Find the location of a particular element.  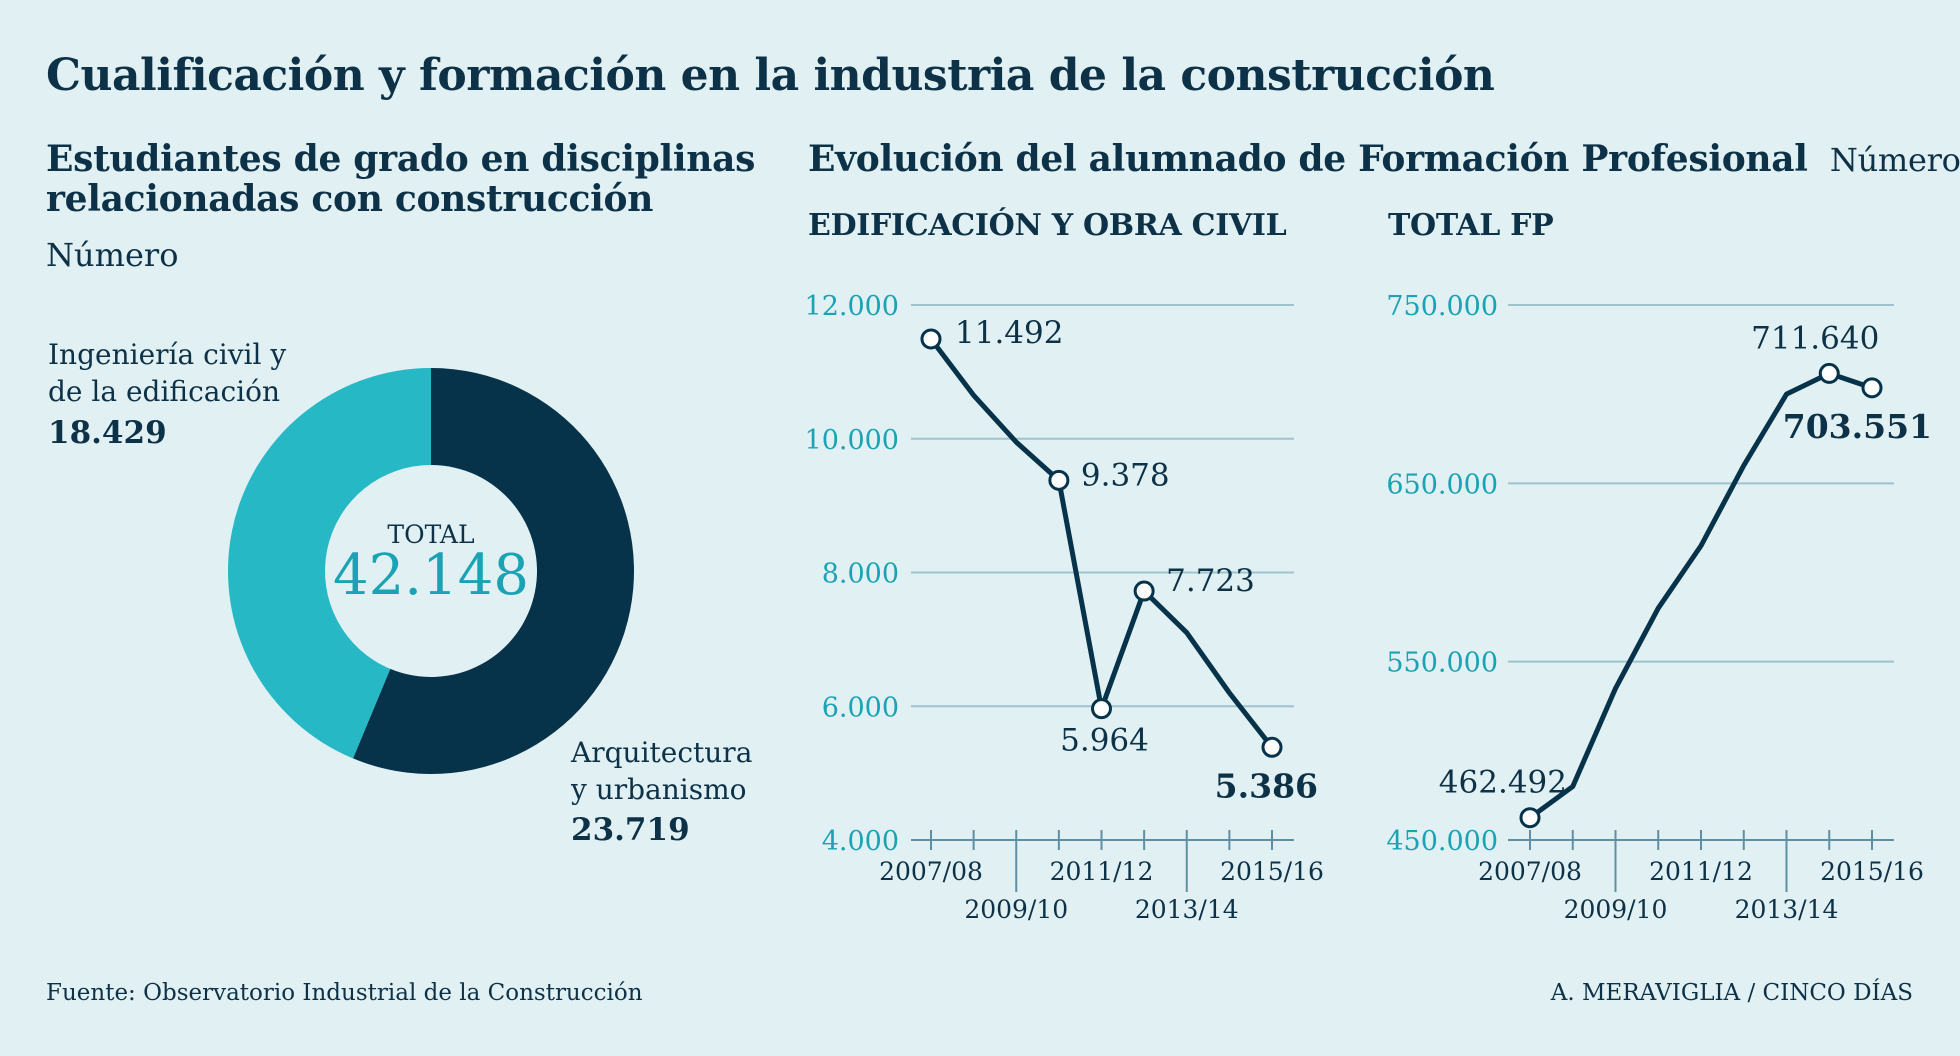

data-label: 5.386 is located at coordinates (1266, 785).